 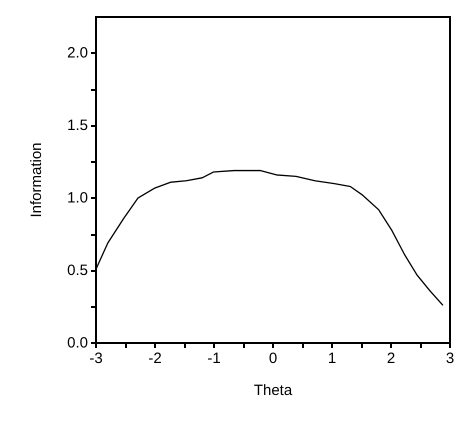 I want to click on x-tick-label: 2, so click(x=391, y=358).